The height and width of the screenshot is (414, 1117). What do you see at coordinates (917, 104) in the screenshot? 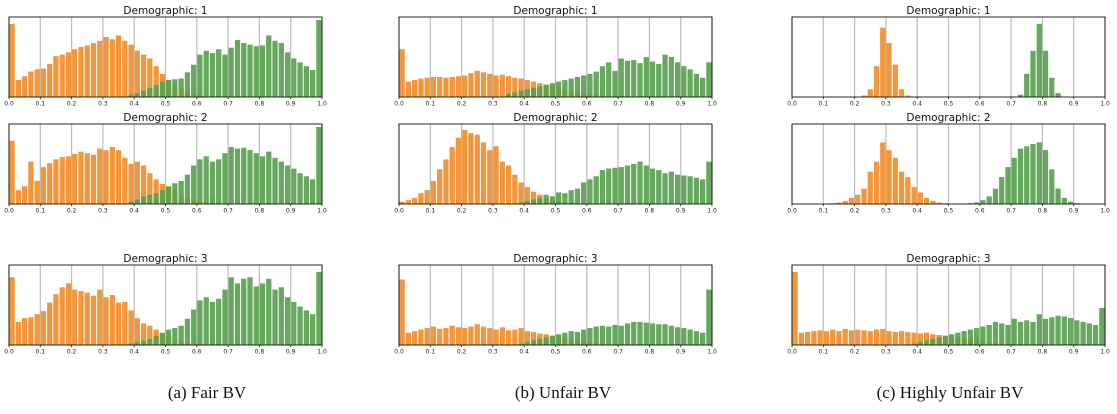
I see `x-tick-label: 0.4` at bounding box center [917, 104].